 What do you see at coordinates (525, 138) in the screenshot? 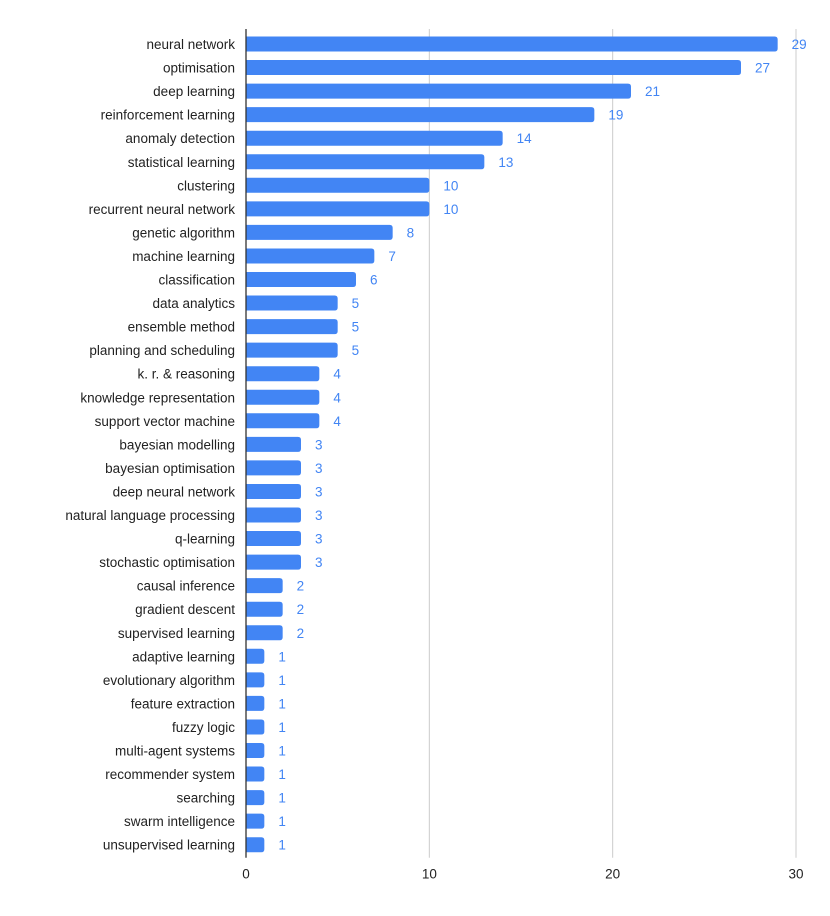
I see `data-label: 14` at bounding box center [525, 138].